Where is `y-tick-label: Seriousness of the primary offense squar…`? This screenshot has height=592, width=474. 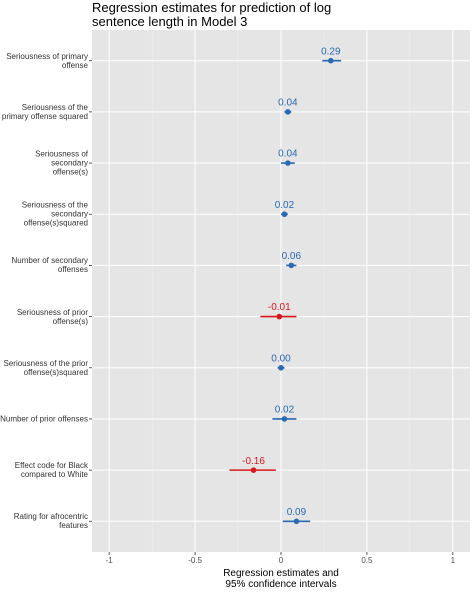 y-tick-label: Seriousness of the primary offense squar… is located at coordinates (44, 111).